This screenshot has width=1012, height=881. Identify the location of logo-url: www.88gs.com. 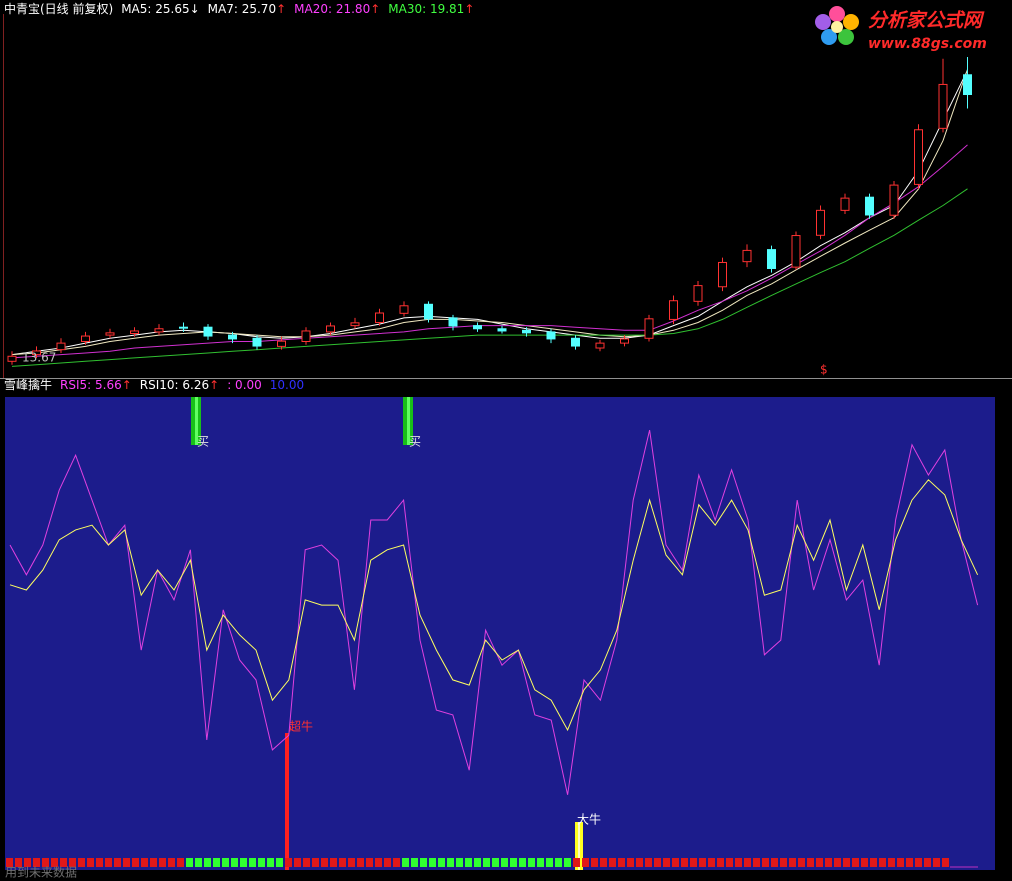
(927, 44).